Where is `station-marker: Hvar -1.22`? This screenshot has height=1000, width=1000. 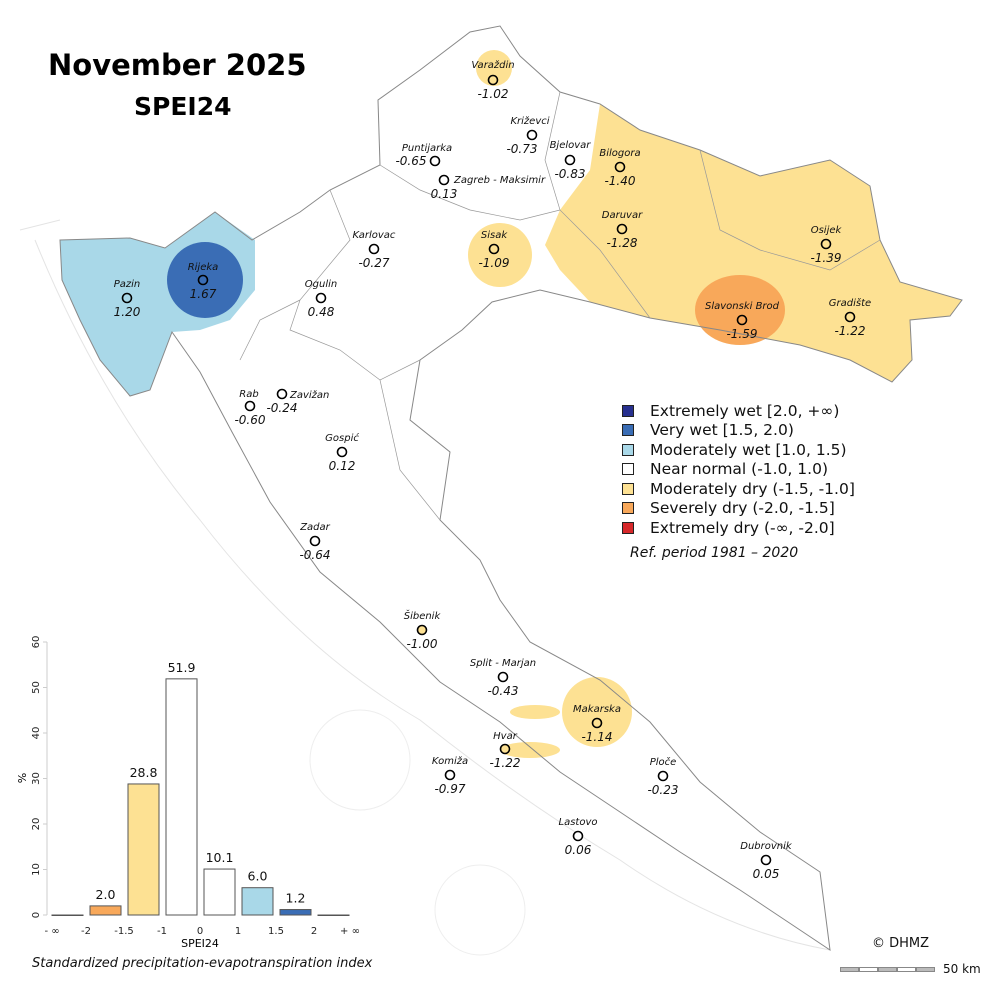 station-marker: Hvar -1.22 is located at coordinates (504, 750).